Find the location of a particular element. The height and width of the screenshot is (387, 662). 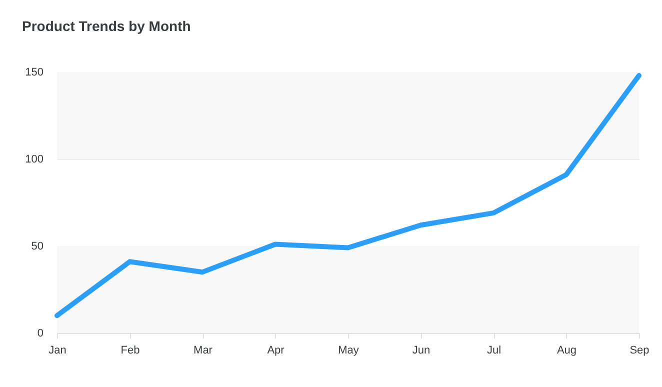

x-tick-label: Jul is located at coordinates (494, 350).